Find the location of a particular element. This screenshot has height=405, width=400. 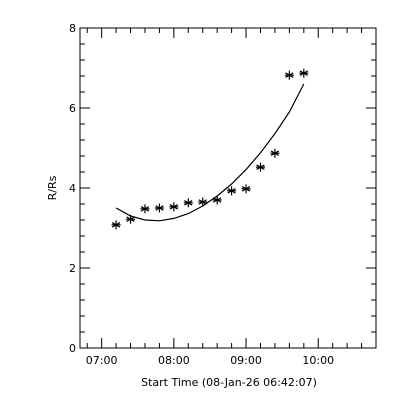

y-tick-label: 0 is located at coordinates (72, 348).